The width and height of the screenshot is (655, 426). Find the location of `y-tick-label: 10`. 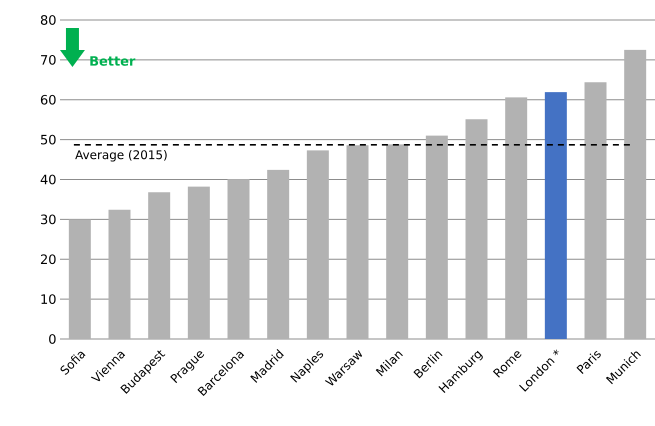

y-tick-label: 10 is located at coordinates (48, 299).